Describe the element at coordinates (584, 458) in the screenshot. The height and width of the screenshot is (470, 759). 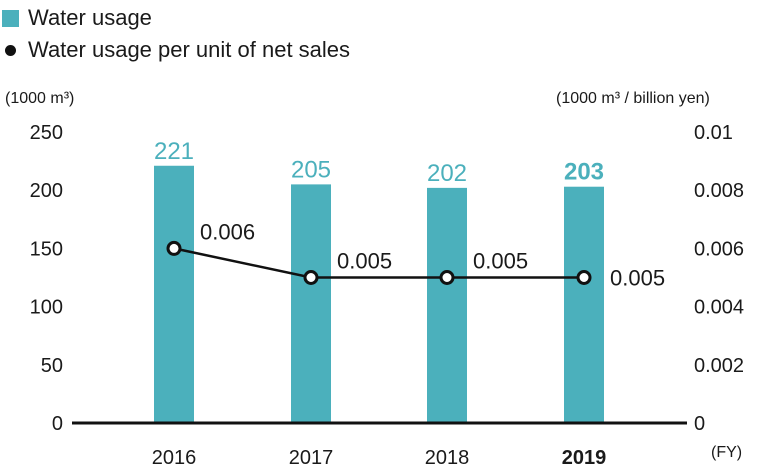
I see `x-tick-label-2019: 2019` at that location.